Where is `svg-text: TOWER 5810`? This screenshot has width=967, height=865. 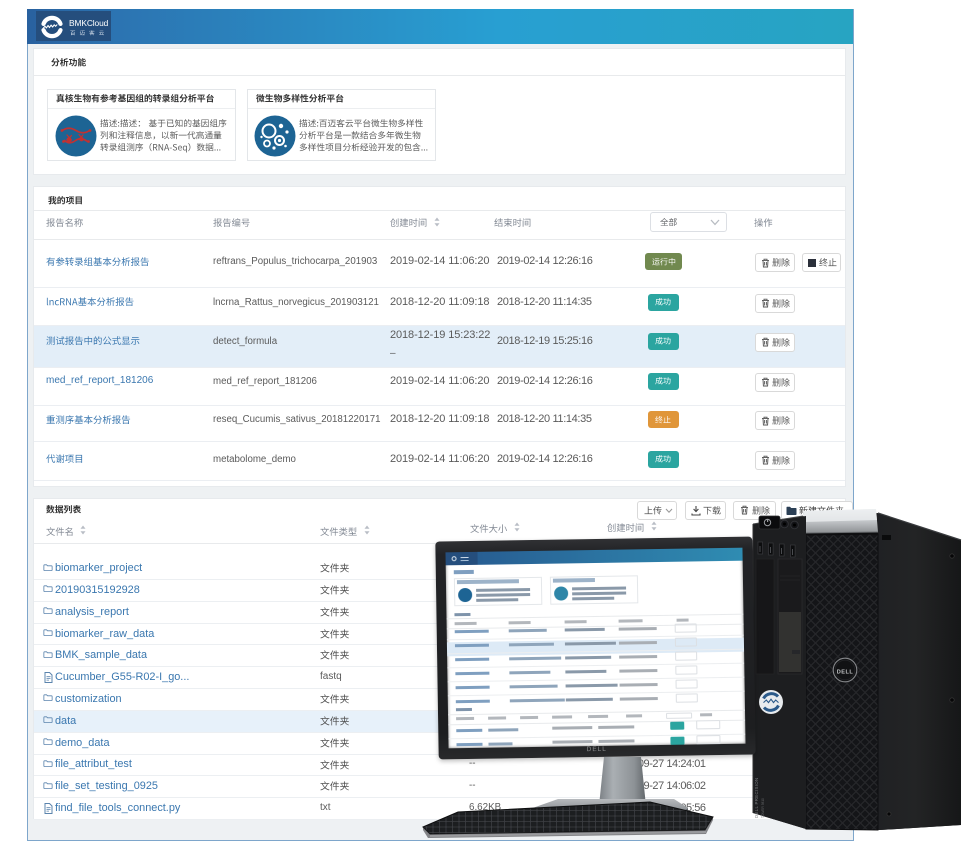
svg-text: TOWER 5810 is located at coordinates (763, 808).